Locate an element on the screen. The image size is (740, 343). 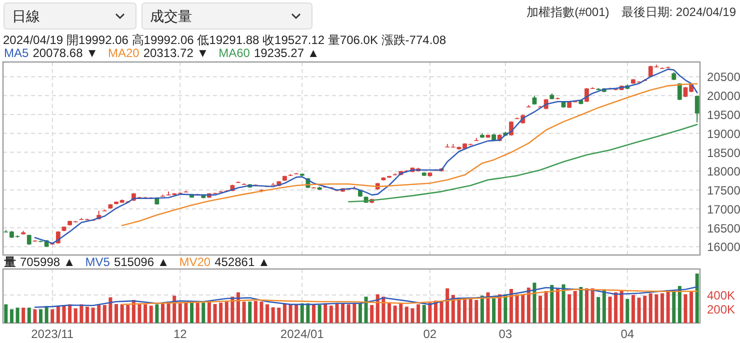
text: 日線 is located at coordinates (26, 16).